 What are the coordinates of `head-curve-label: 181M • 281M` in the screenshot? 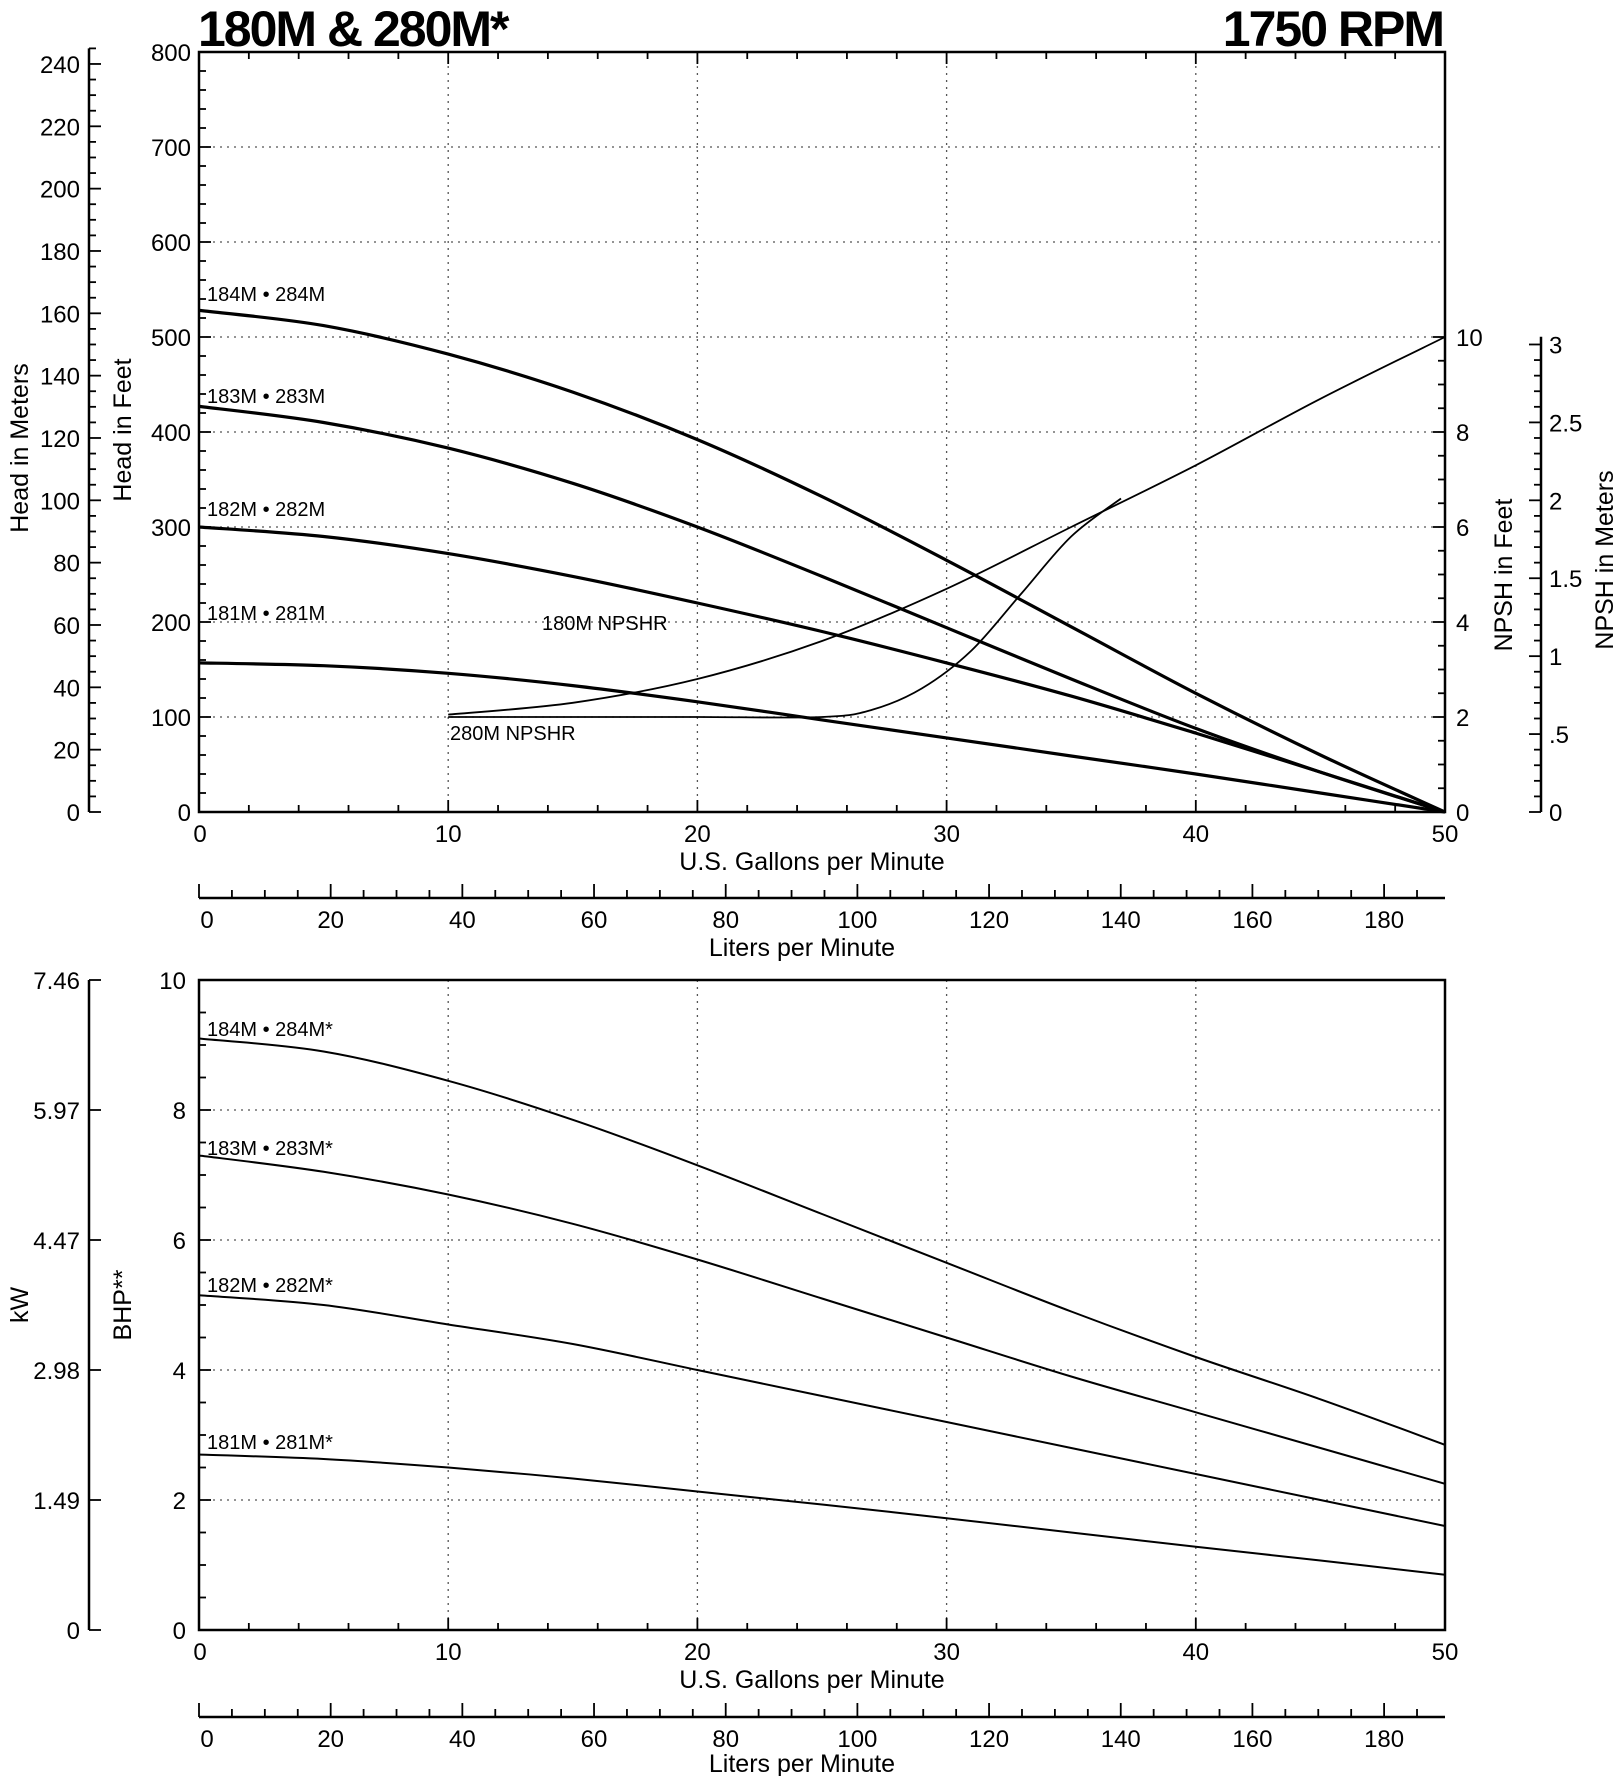 It's located at (266, 614).